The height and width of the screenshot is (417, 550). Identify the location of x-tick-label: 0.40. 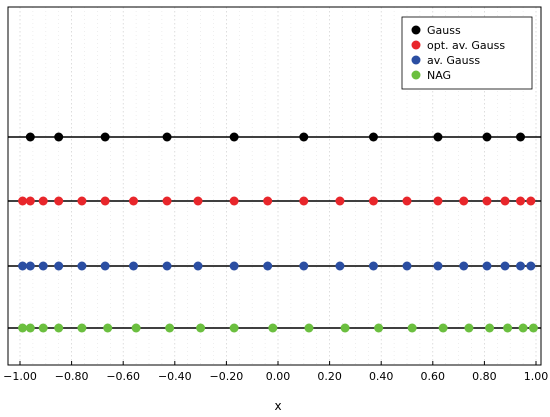
(381, 376).